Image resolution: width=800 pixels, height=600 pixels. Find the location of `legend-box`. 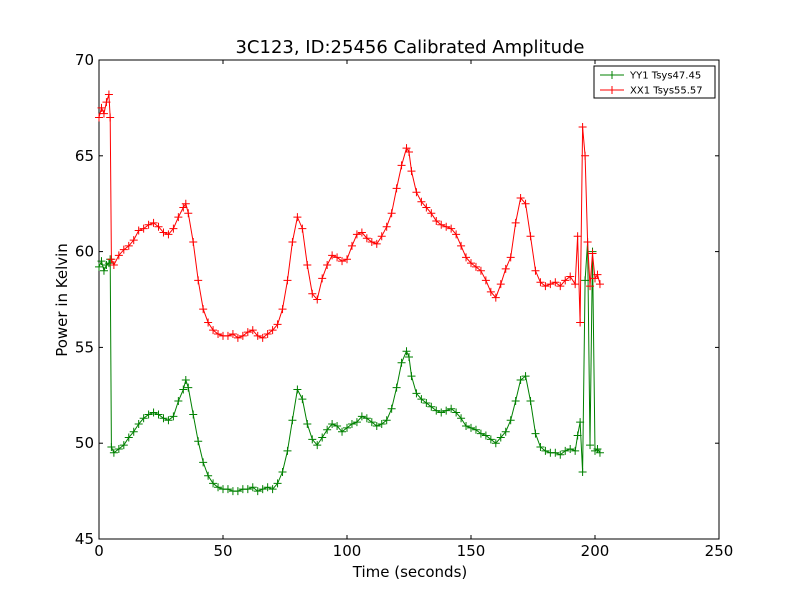

legend-box is located at coordinates (654, 82).